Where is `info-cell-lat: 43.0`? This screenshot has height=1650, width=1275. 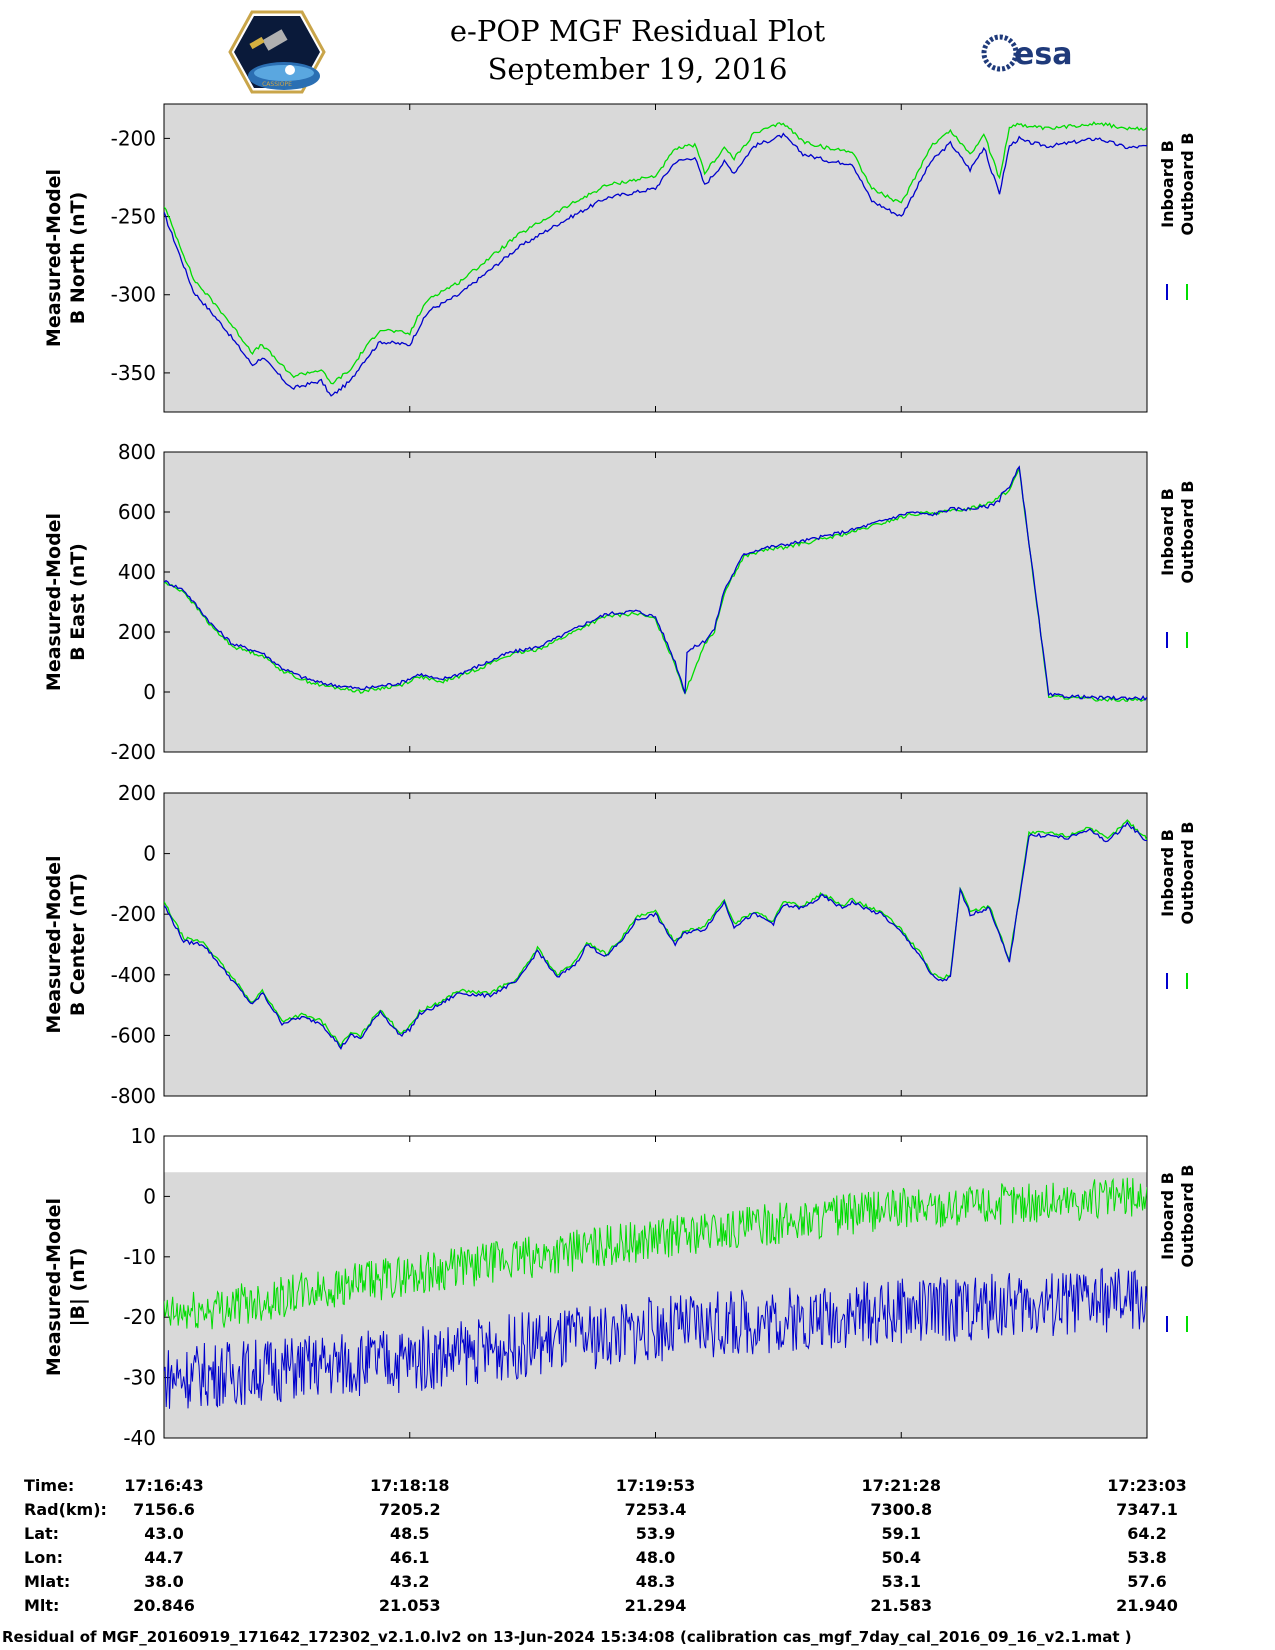 info-cell-lat: 43.0 is located at coordinates (164, 1533).